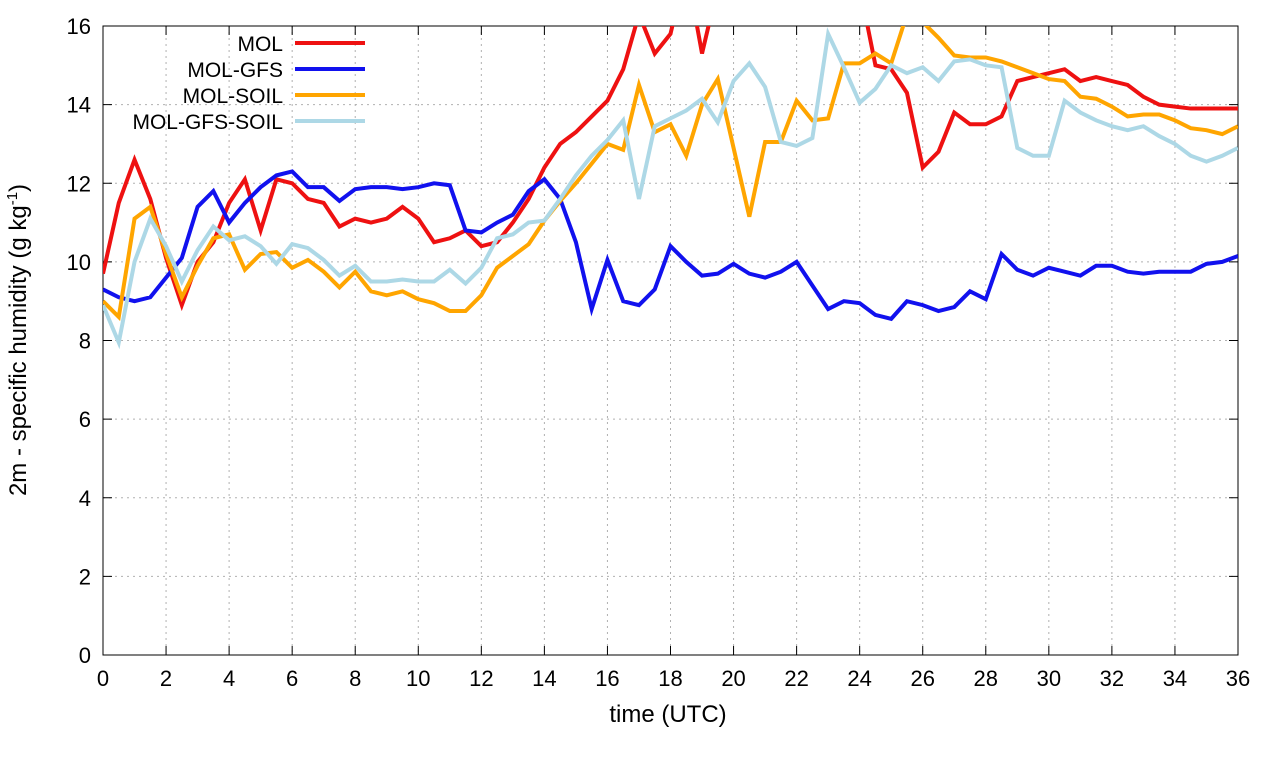  Describe the element at coordinates (481, 678) in the screenshot. I see `x-tick-label: 12` at that location.